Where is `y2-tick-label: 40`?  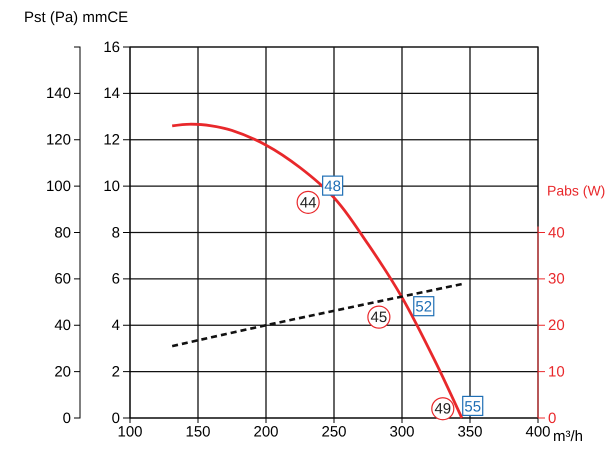 y2-tick-label: 40 is located at coordinates (556, 233).